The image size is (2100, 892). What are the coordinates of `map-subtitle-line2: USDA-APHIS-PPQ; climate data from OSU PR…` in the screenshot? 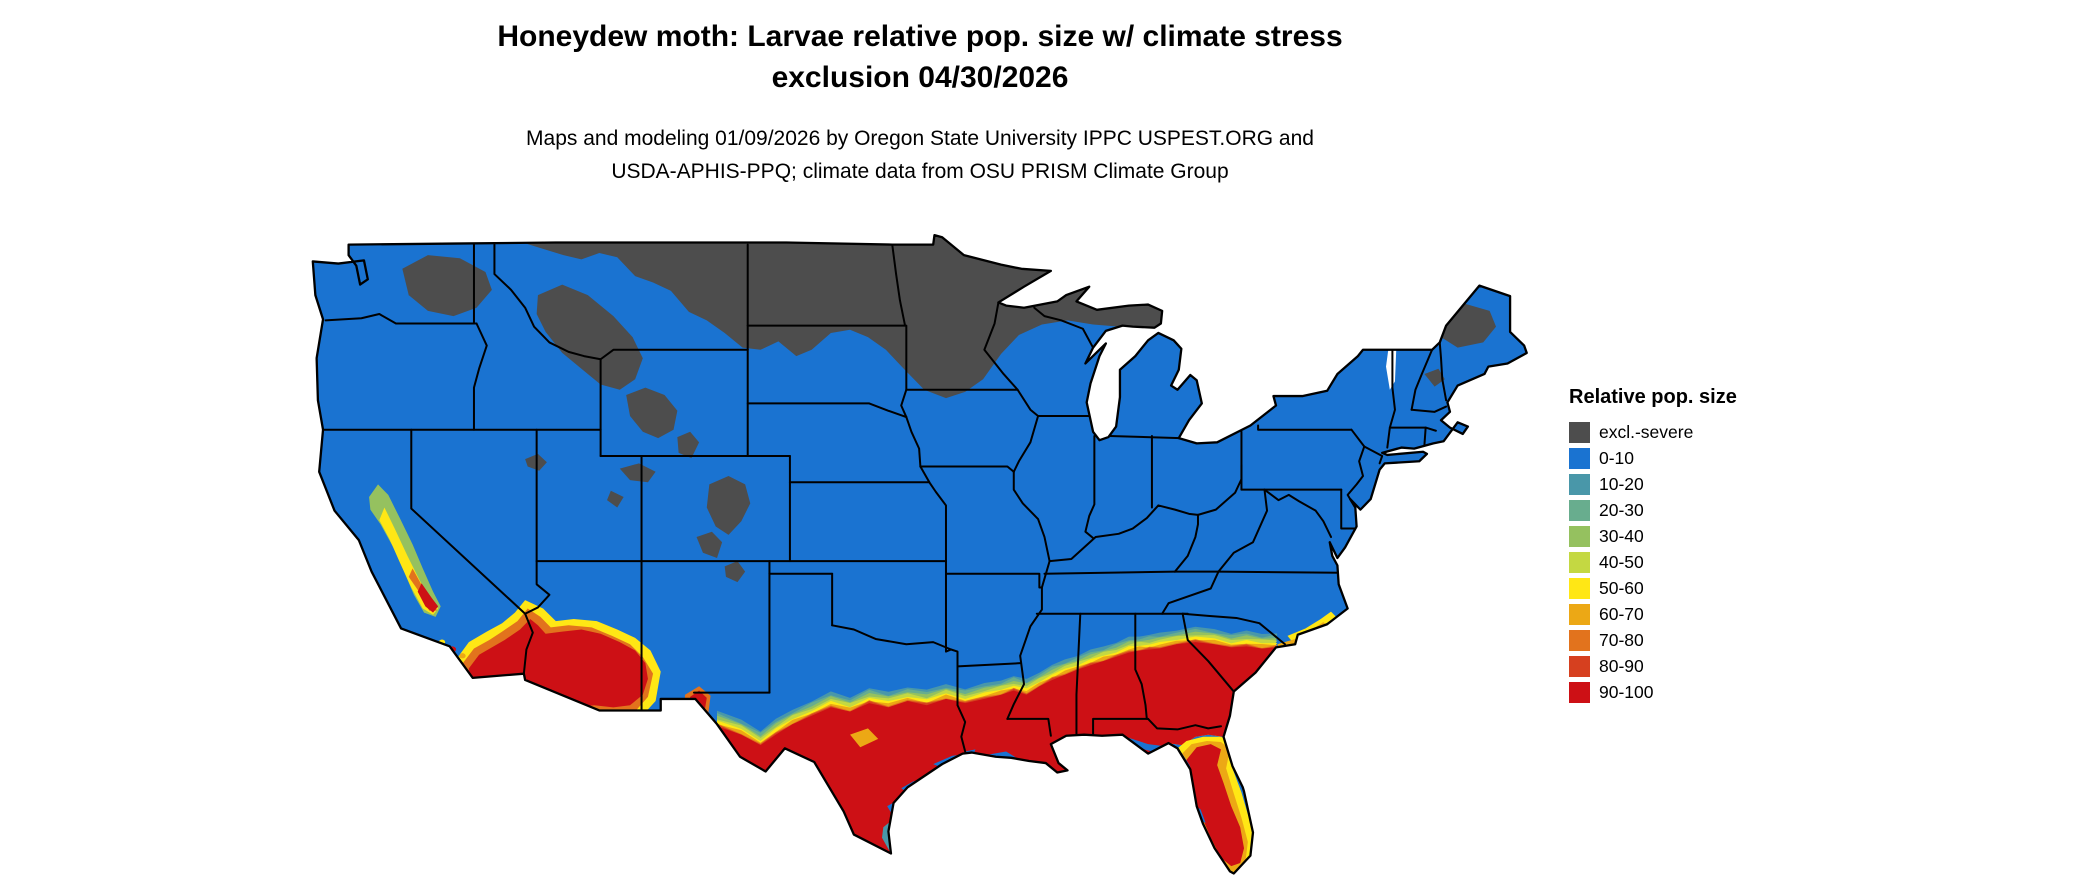 It's located at (920, 171).